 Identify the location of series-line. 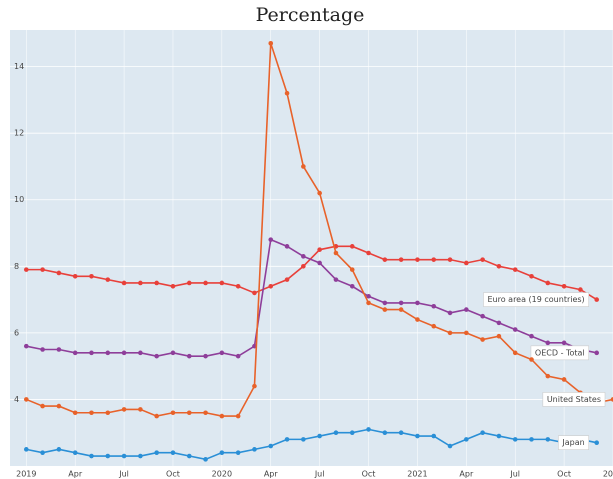
(311, 444).